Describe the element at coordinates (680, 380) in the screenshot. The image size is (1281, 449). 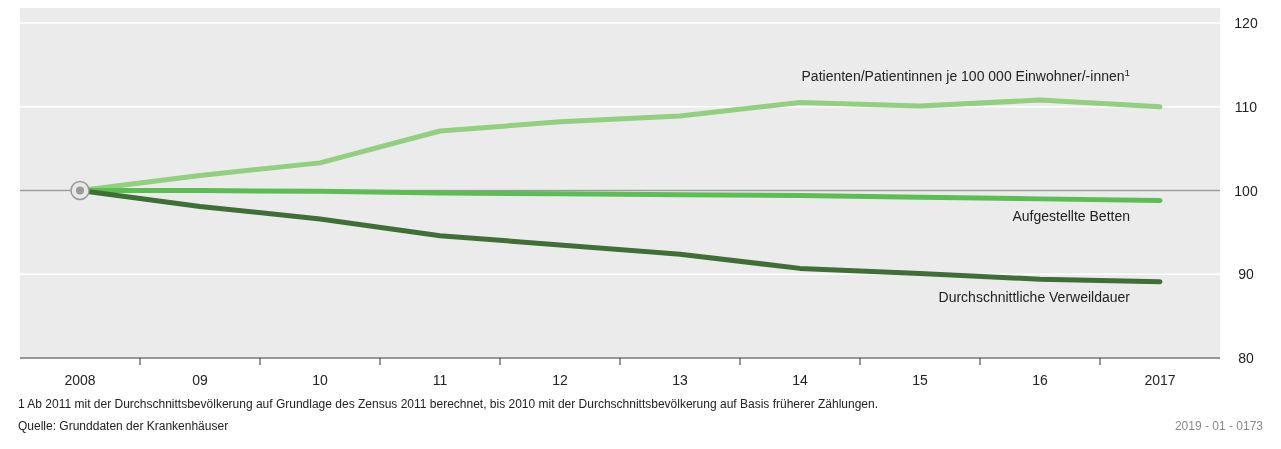
I see `x-tick-label: 13` at that location.